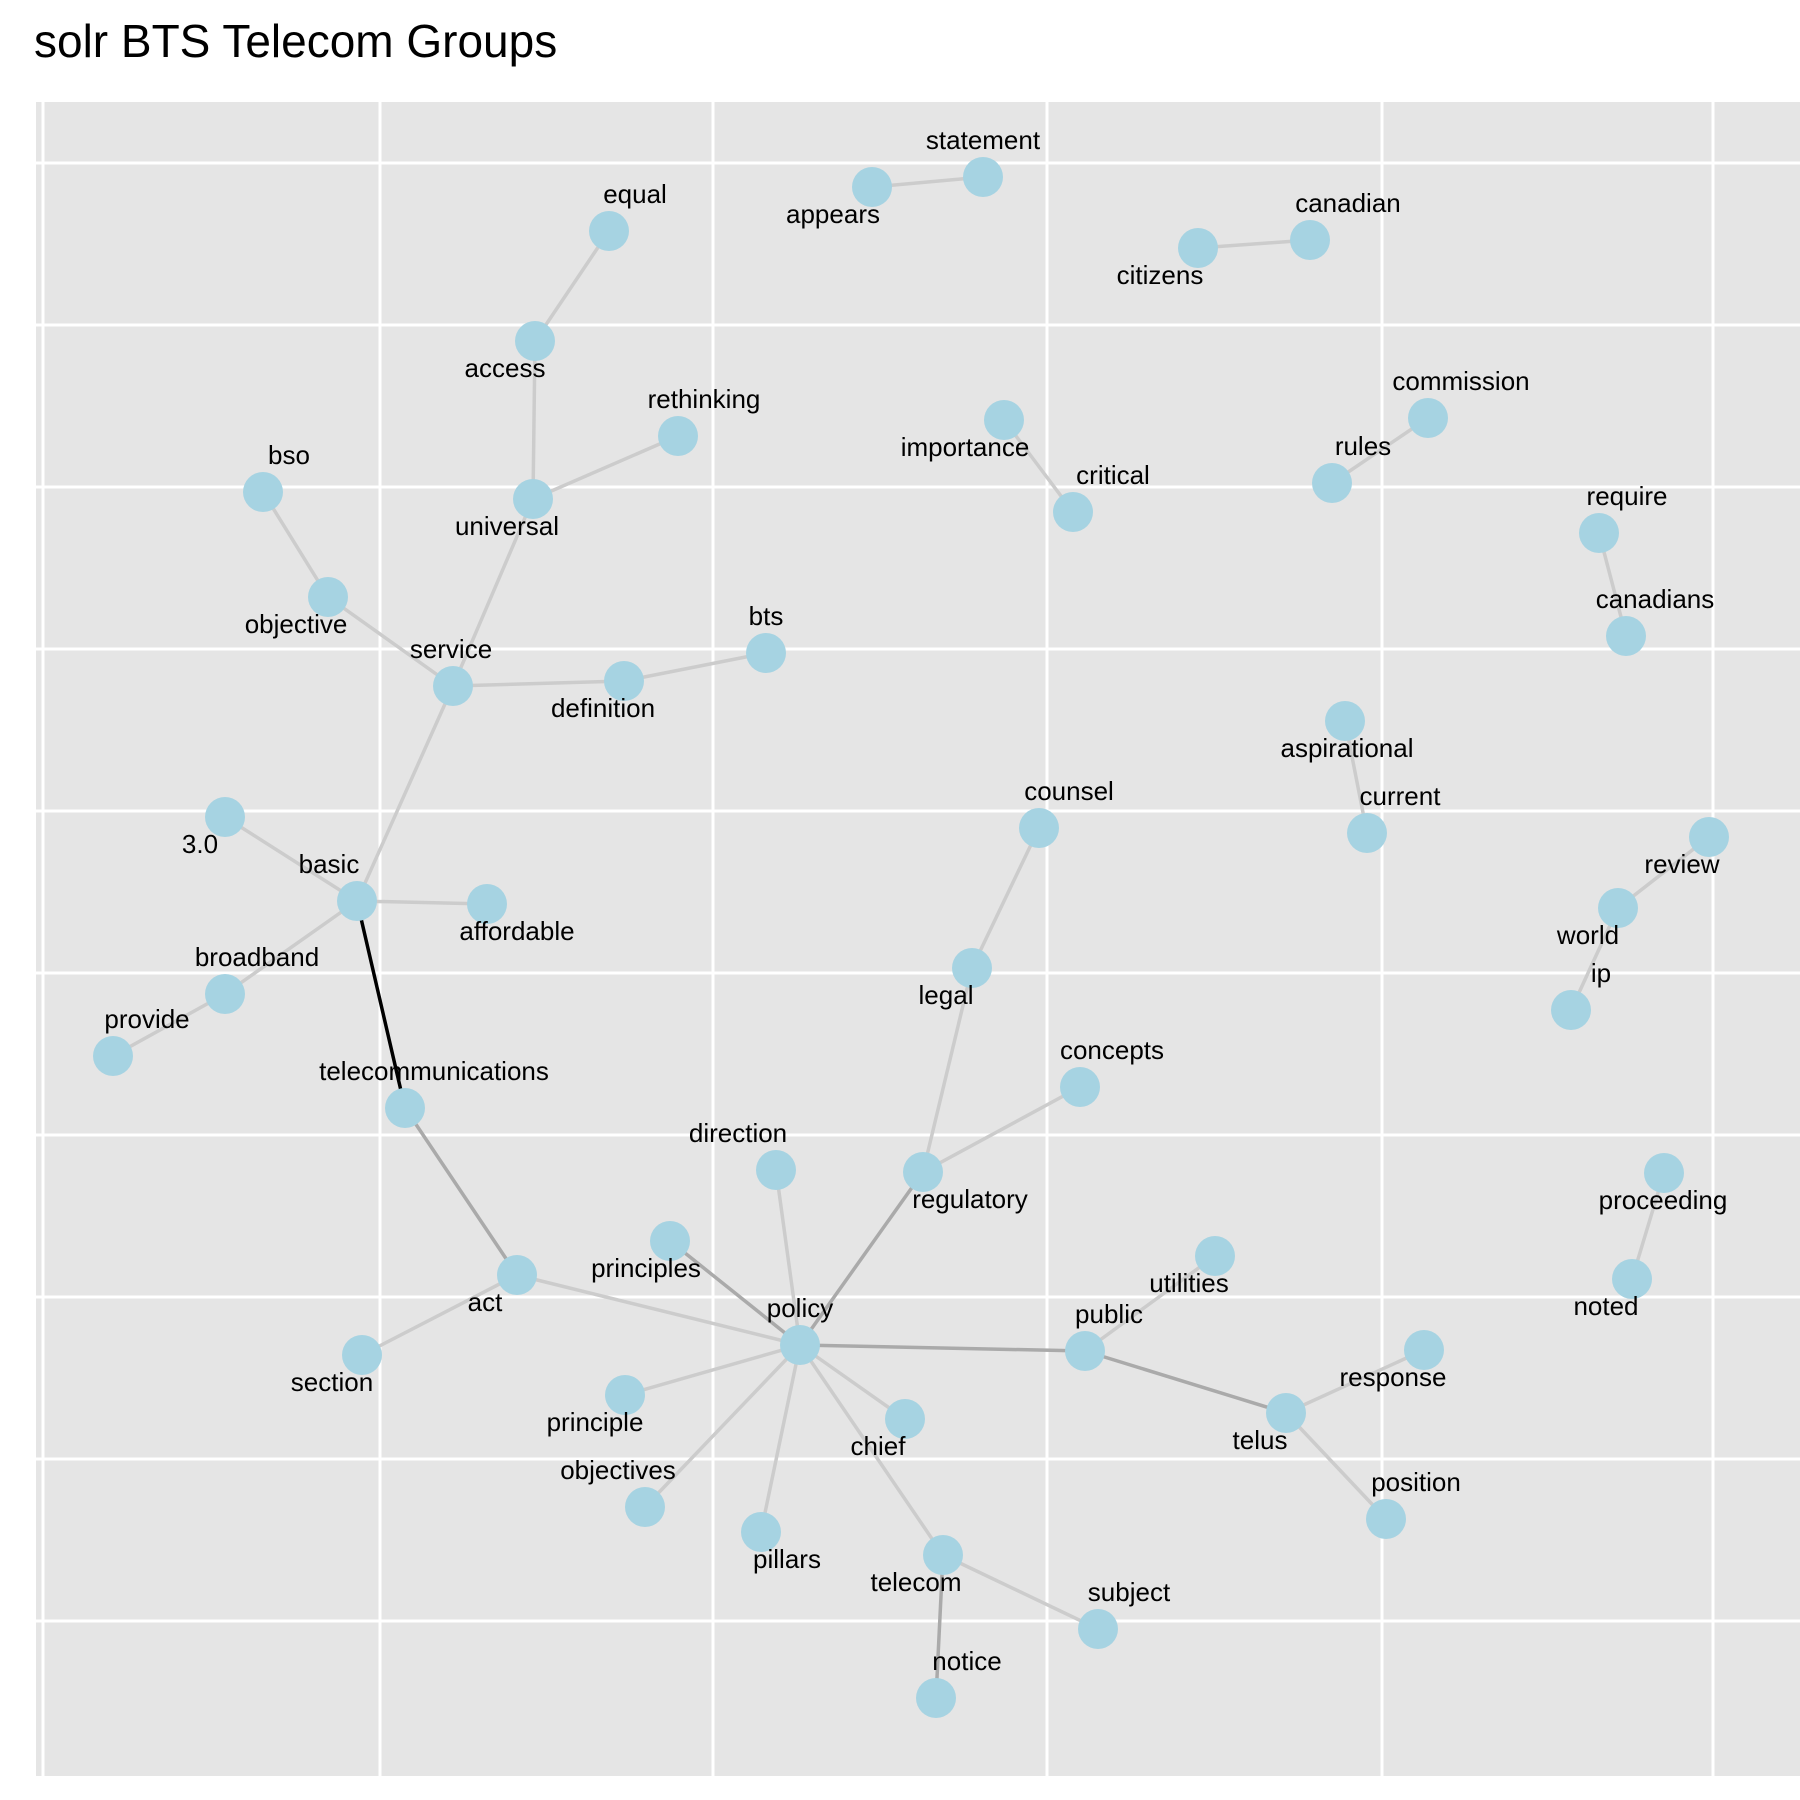 This screenshot has height=1800, width=1800. What do you see at coordinates (1386, 1519) in the screenshot?
I see `node-position` at bounding box center [1386, 1519].